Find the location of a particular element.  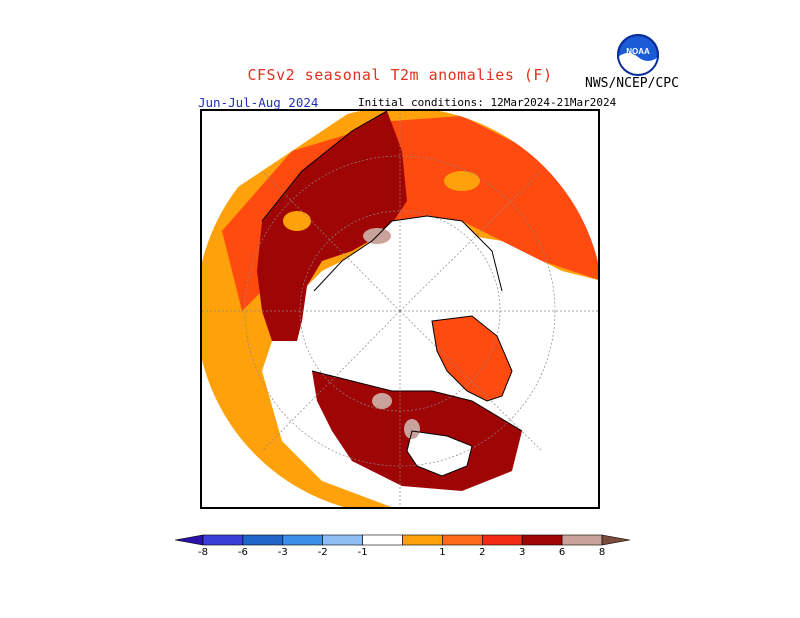

colorbar-tick-label: -1 is located at coordinates (362, 552).